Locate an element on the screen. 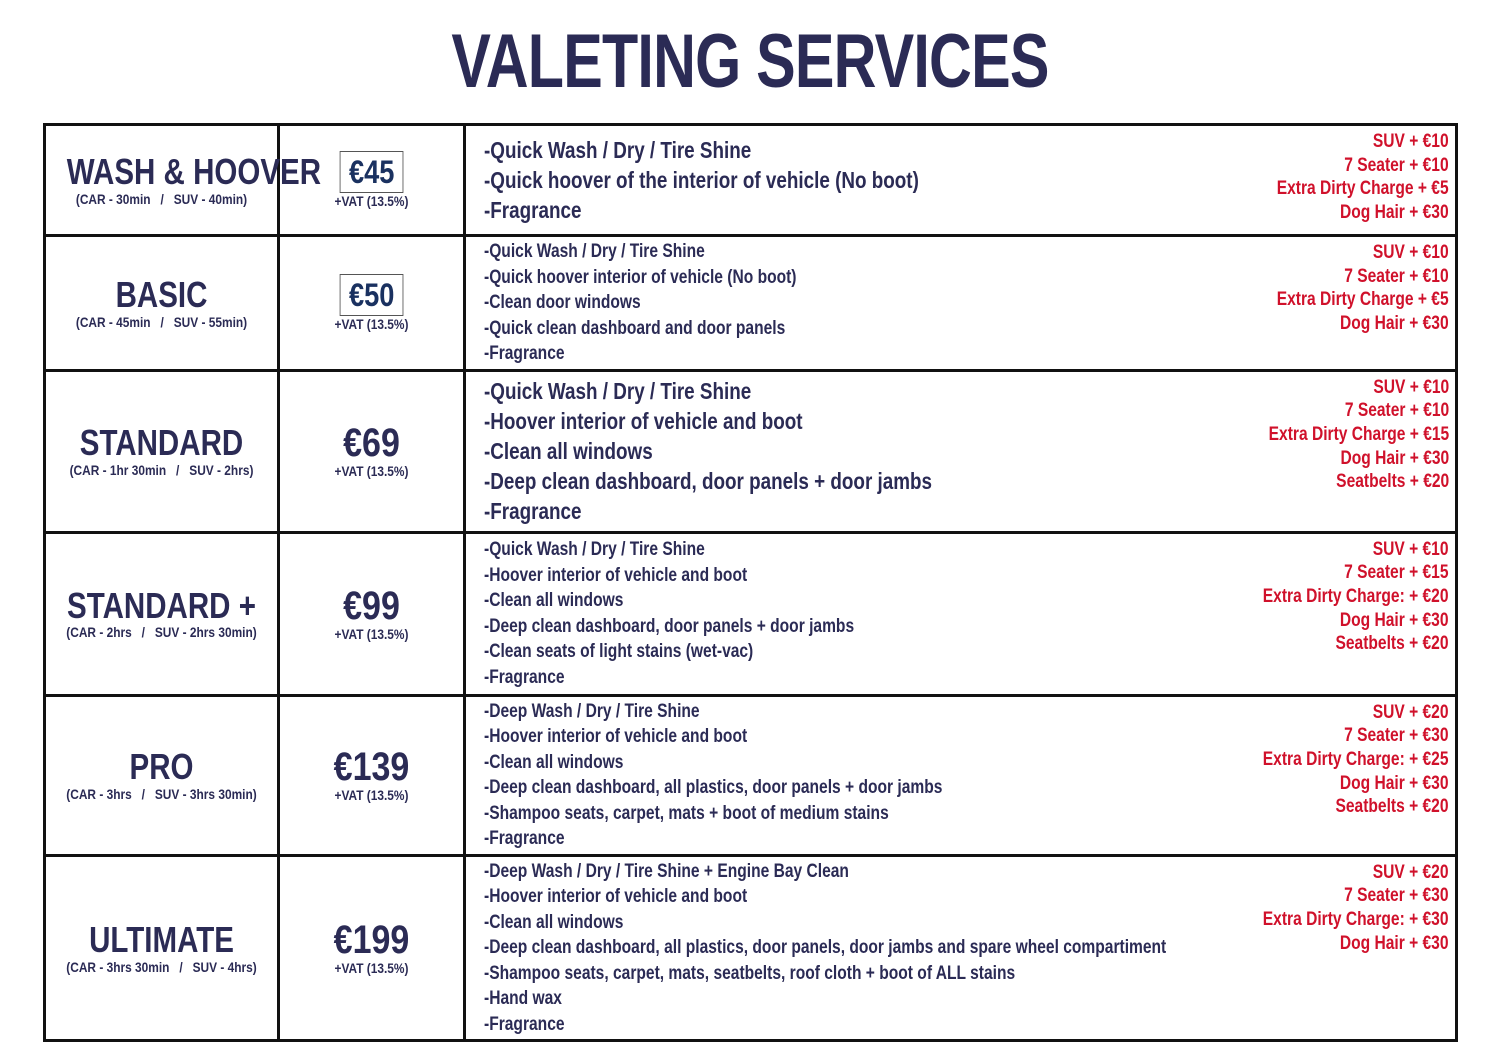 The width and height of the screenshot is (1500, 1060). price: €199 is located at coordinates (371, 939).